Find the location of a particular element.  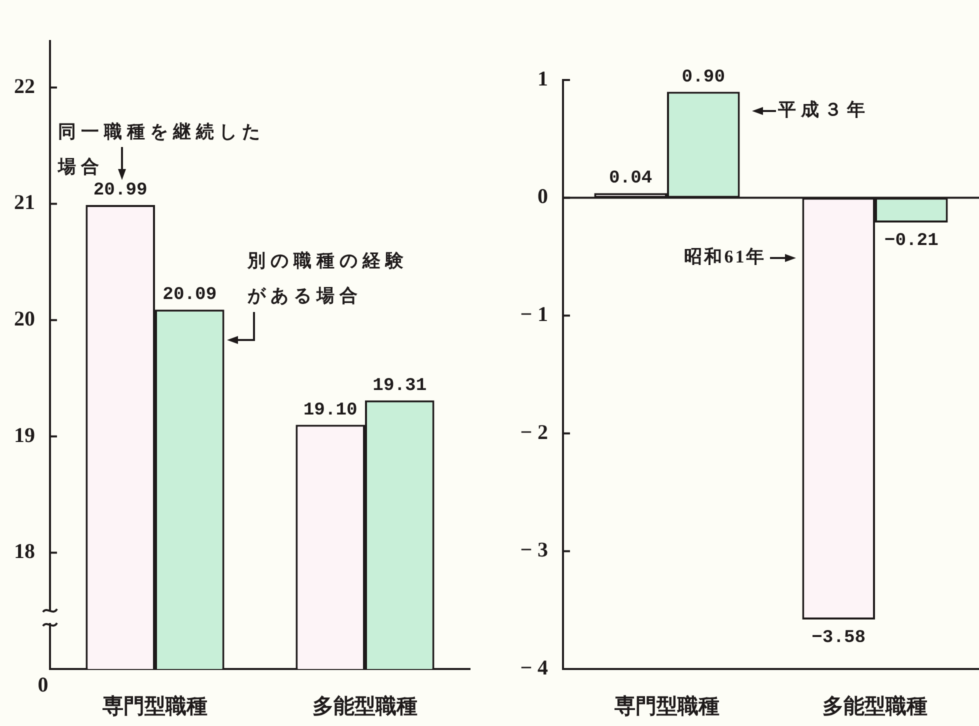

data-label: 0.04 is located at coordinates (630, 178).